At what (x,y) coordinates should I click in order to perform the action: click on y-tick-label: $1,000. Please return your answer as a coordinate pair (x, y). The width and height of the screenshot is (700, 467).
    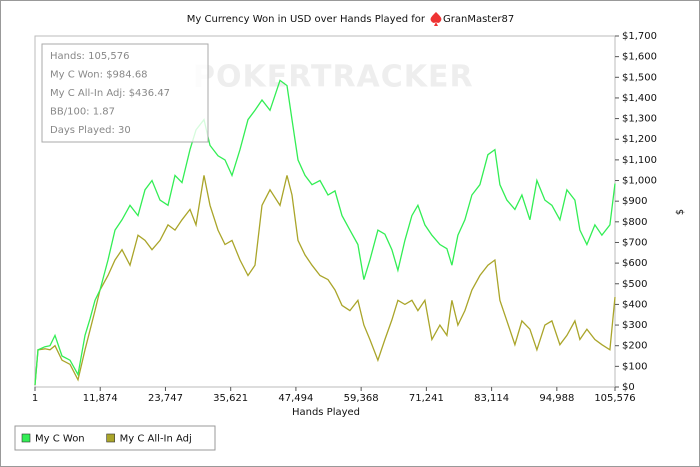
    Looking at the image, I should click on (639, 181).